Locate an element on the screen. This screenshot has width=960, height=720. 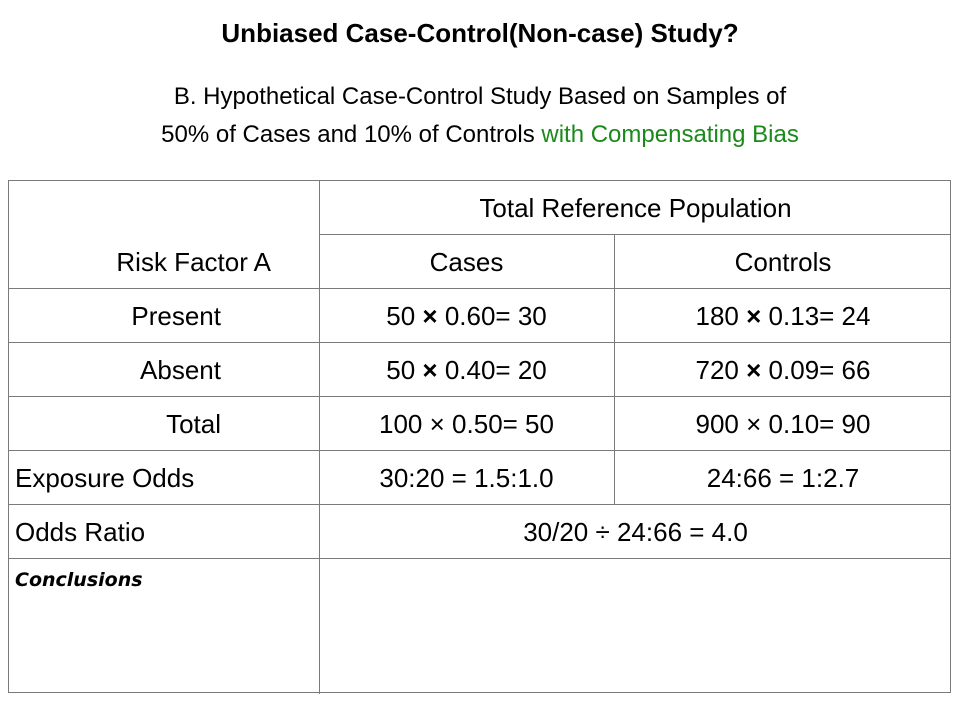
row-label-present: Present is located at coordinates (176, 316).